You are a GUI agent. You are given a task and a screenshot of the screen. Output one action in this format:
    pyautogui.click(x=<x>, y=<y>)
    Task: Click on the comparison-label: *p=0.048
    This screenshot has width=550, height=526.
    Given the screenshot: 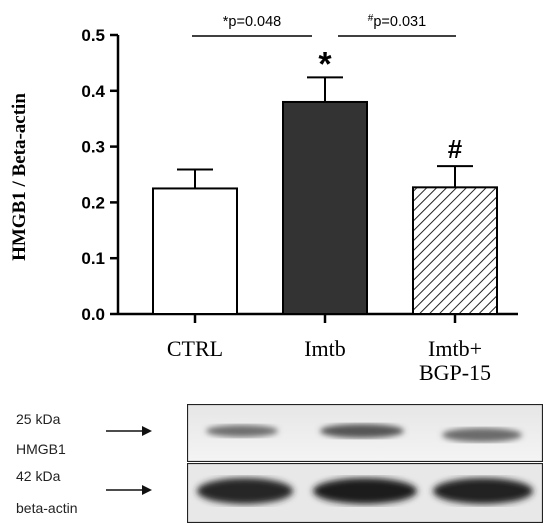 What is the action you would take?
    pyautogui.click(x=252, y=22)
    